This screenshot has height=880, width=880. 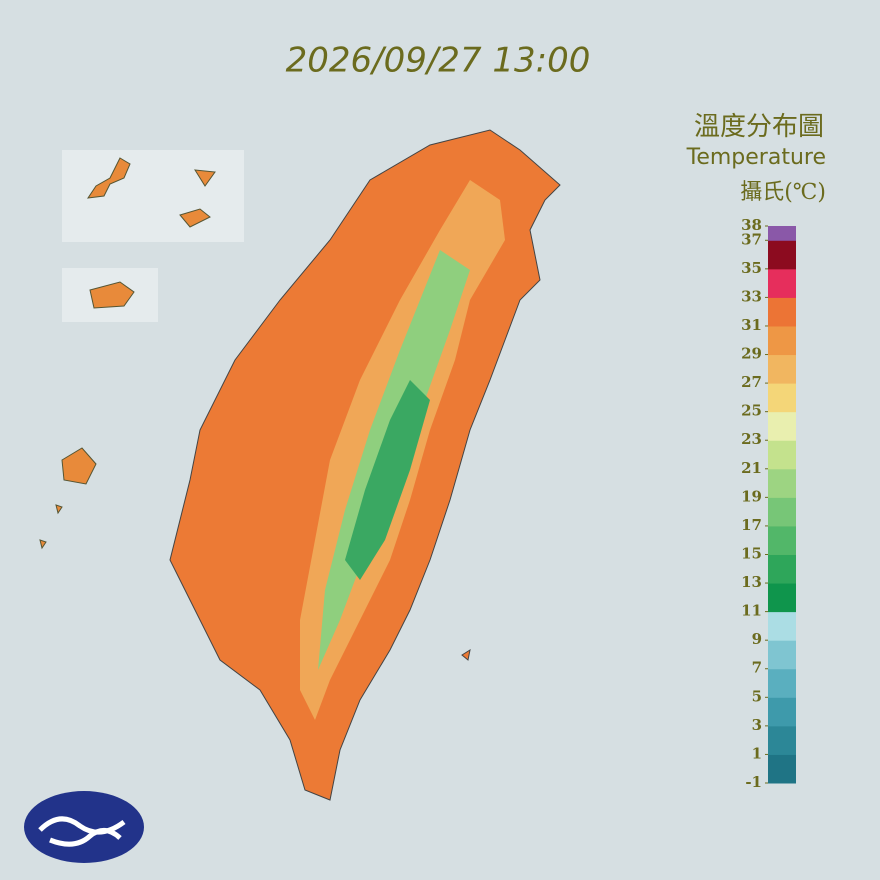 What do you see at coordinates (751, 239) in the screenshot?
I see `tick-label: 37` at bounding box center [751, 239].